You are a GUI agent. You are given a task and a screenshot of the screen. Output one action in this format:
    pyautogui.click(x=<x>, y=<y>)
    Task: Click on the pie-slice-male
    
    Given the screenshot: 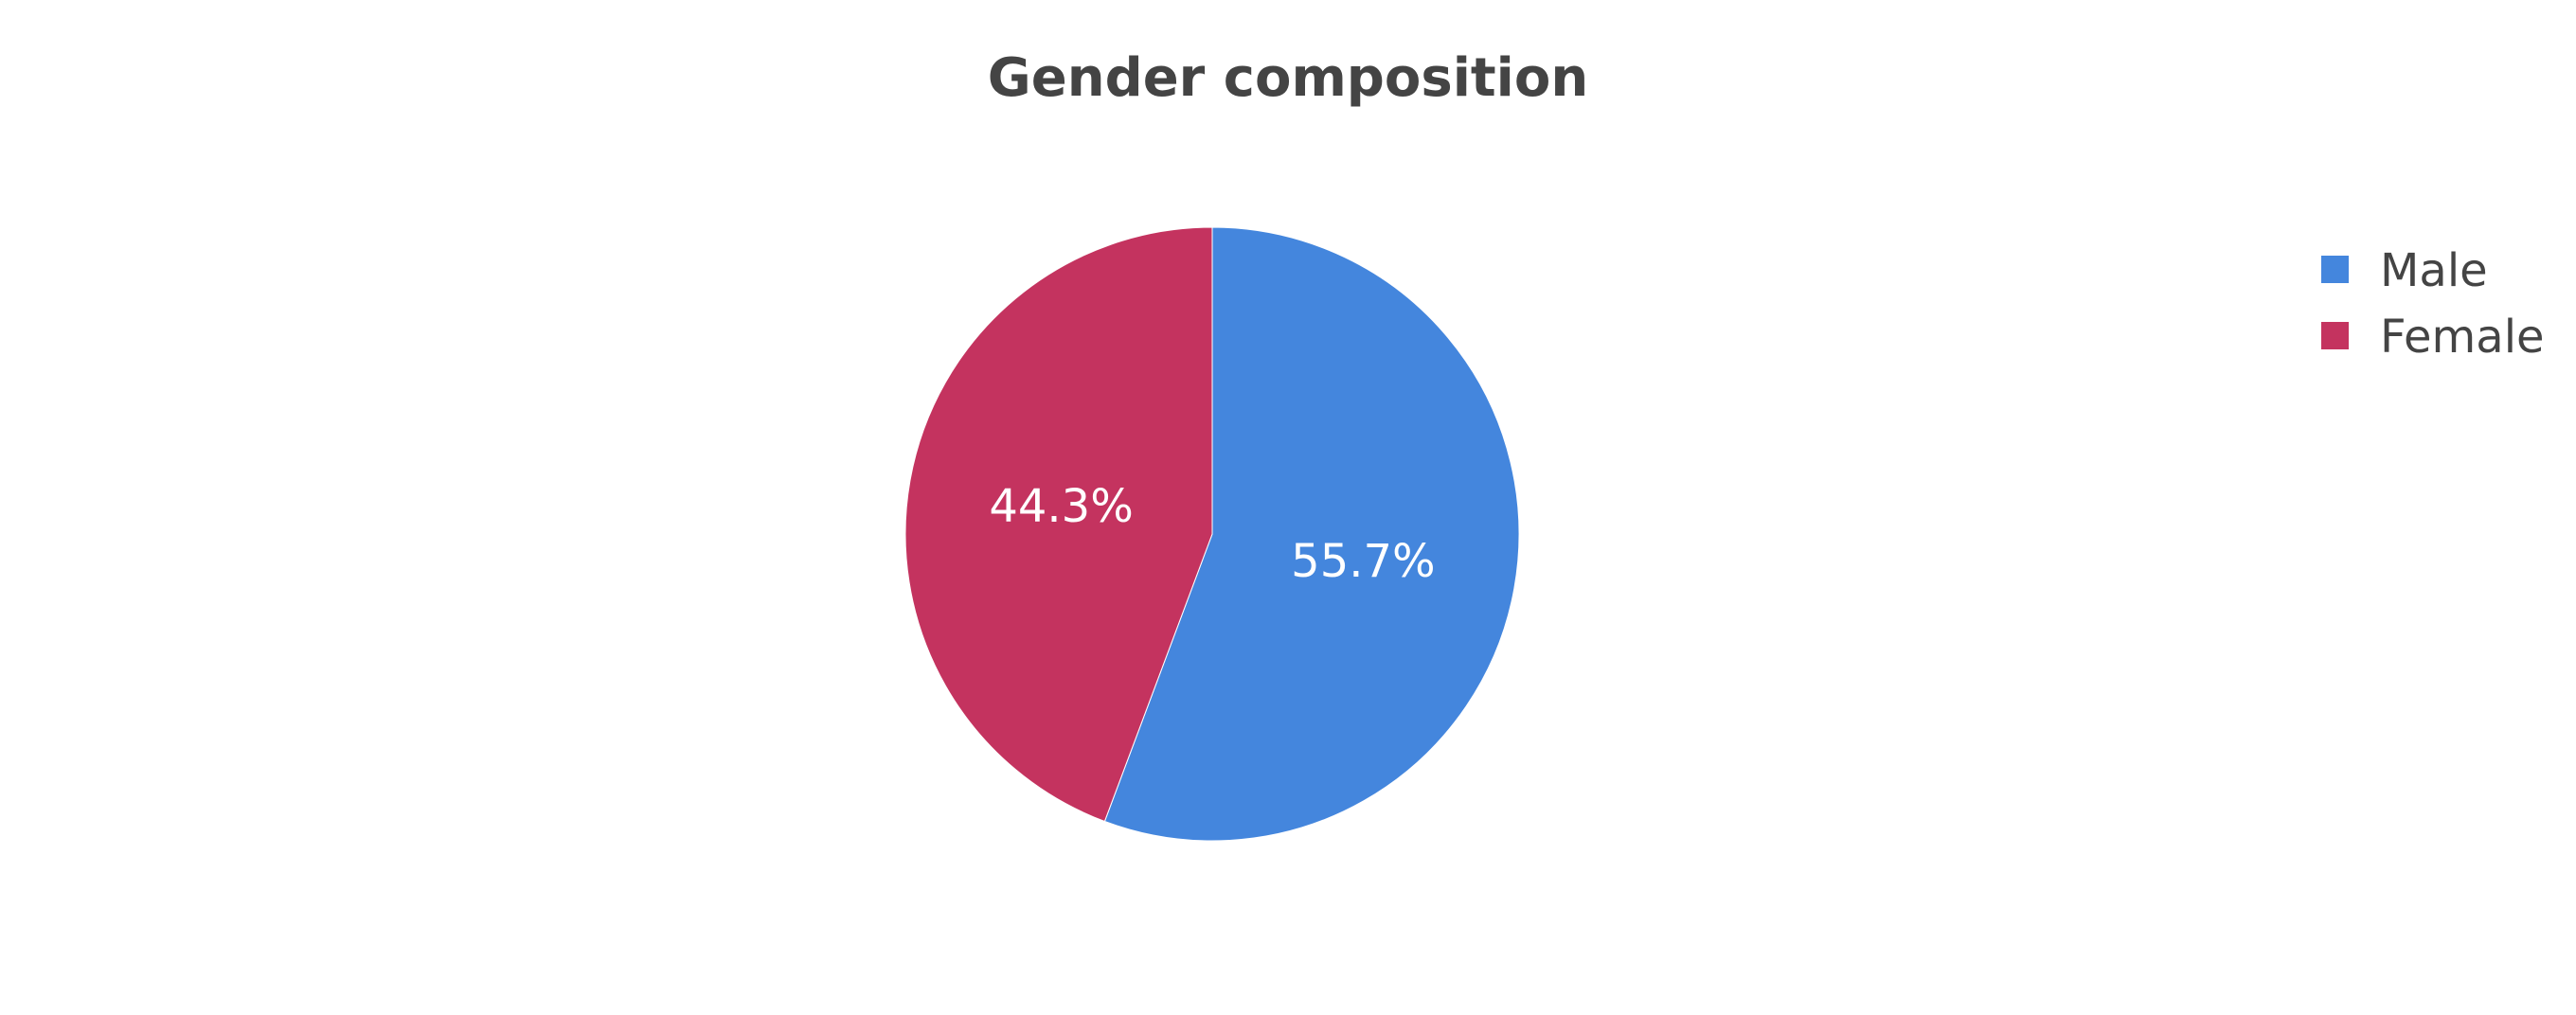 What is the action you would take?
    pyautogui.click(x=1311, y=534)
    